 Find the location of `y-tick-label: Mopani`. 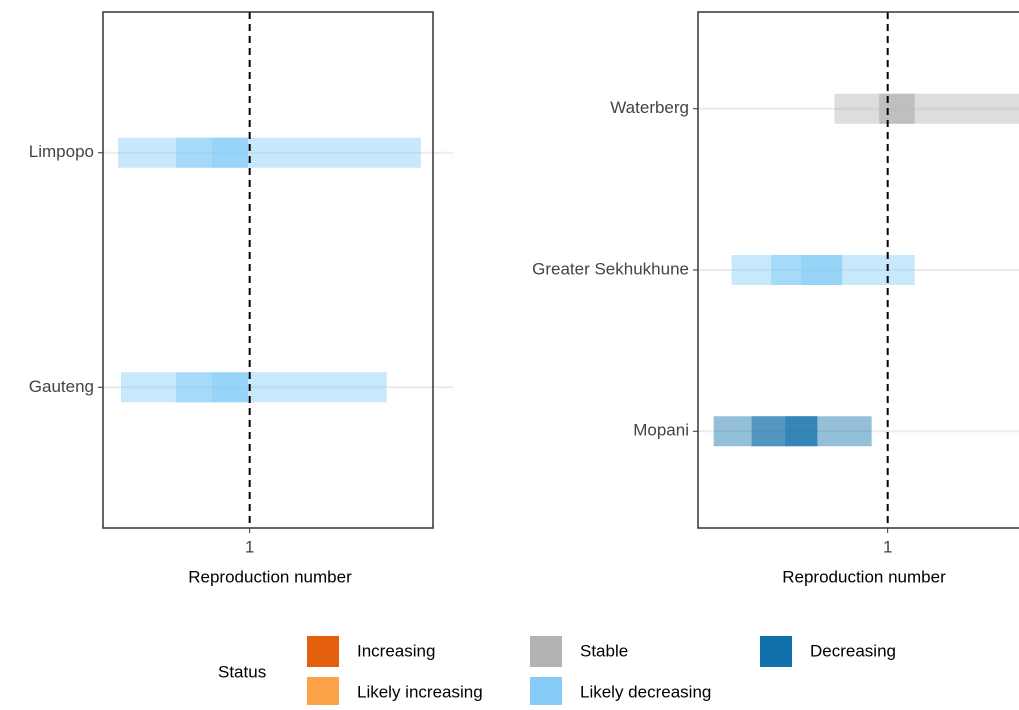

y-tick-label: Mopani is located at coordinates (661, 430).